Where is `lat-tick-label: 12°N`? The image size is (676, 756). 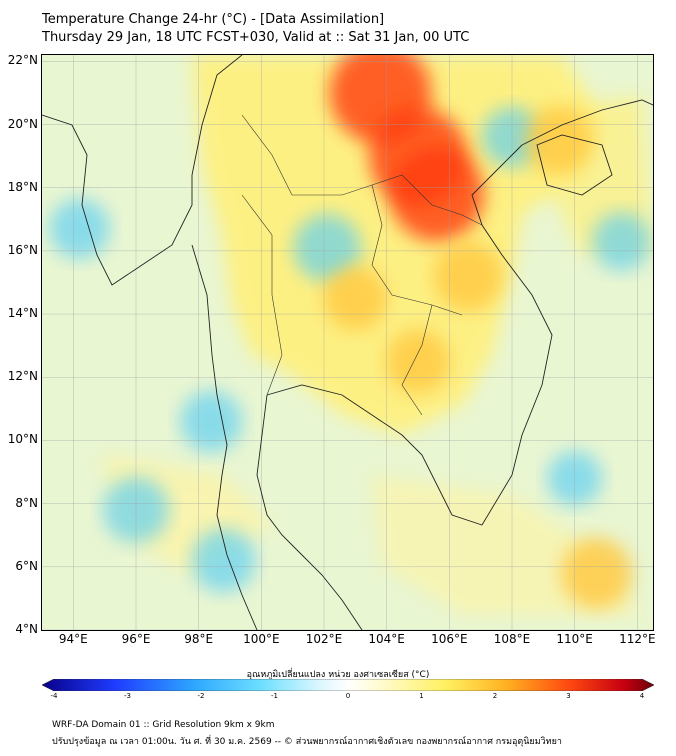 lat-tick-label: 12°N is located at coordinates (22, 376).